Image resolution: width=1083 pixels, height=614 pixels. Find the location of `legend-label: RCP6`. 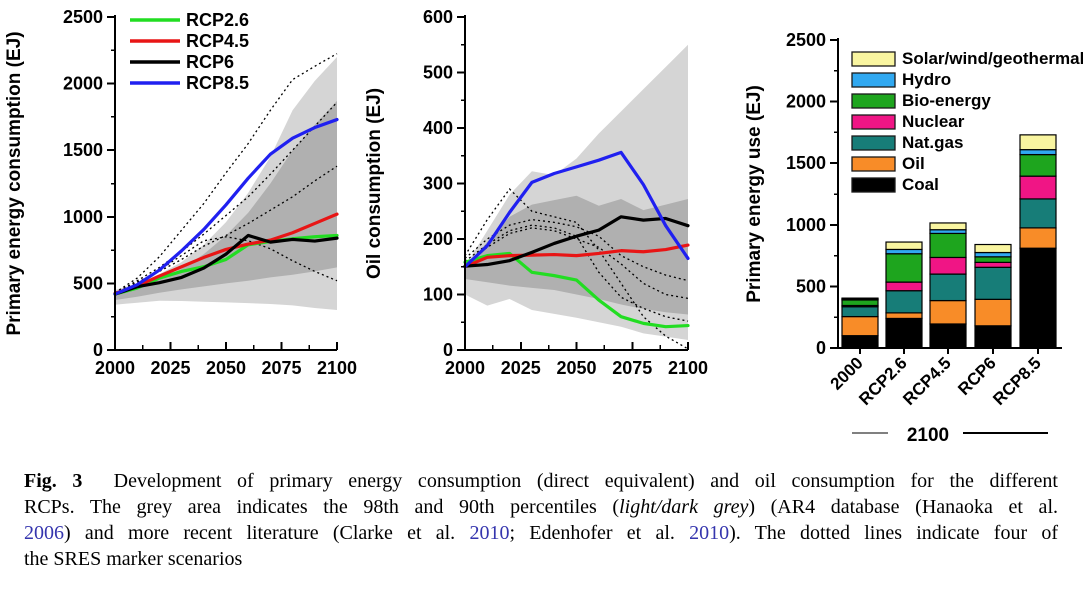

legend-label: RCP6 is located at coordinates (210, 62).